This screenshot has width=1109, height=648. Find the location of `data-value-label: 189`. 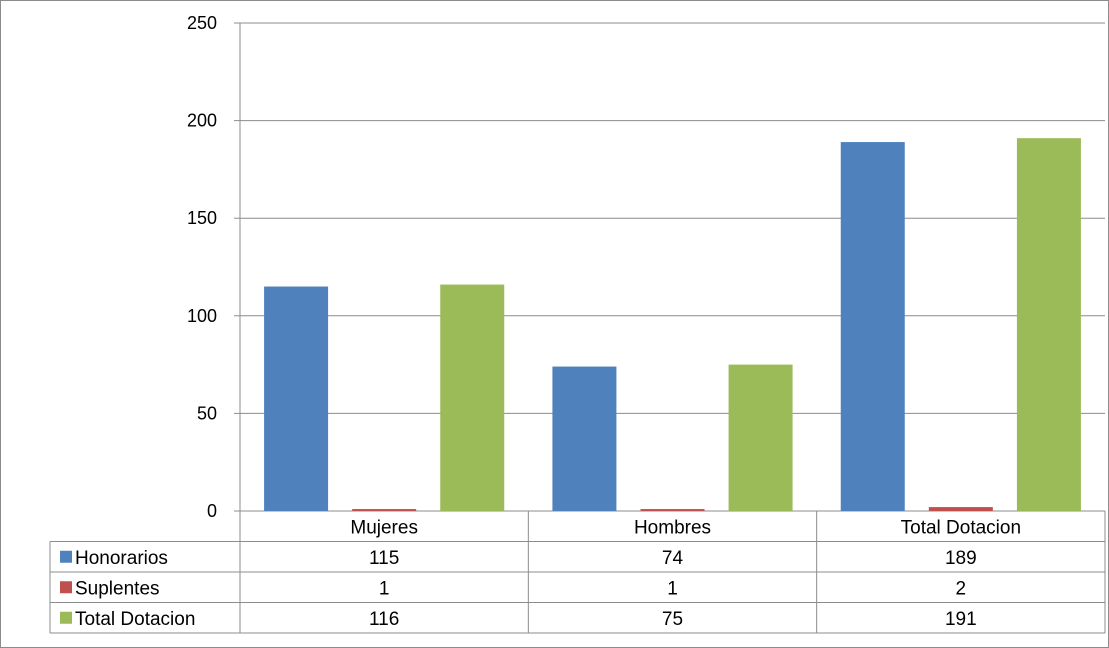

data-value-label: 189 is located at coordinates (961, 558).